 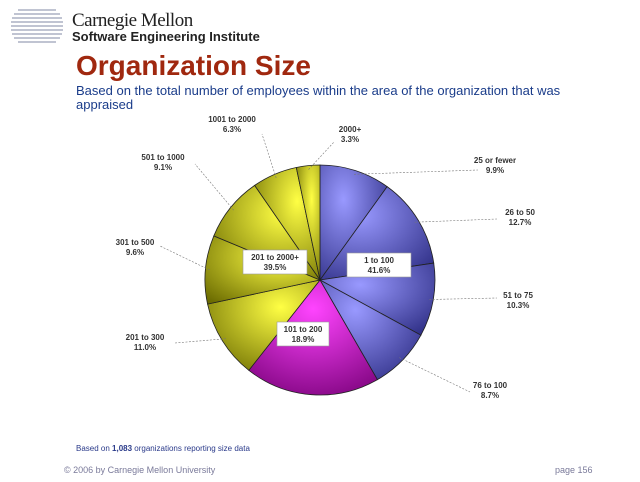 What do you see at coordinates (308, 222) in the screenshot?
I see `pie-slice-2000-` at bounding box center [308, 222].